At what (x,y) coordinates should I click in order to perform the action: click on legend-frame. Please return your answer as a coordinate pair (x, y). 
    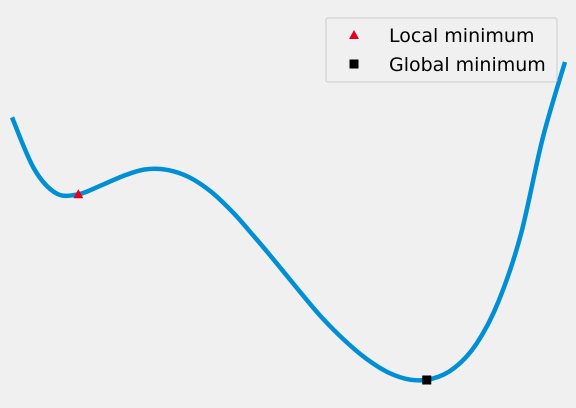
    Looking at the image, I should click on (441, 50).